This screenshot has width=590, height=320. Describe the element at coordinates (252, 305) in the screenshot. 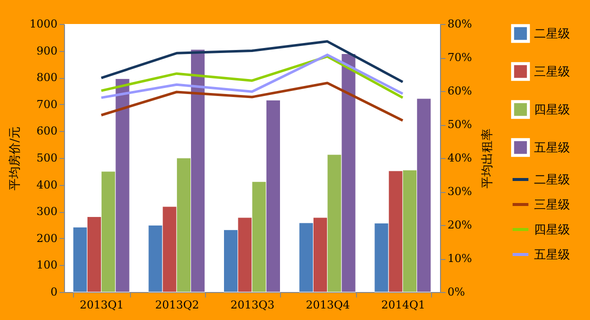

I see `x-tick-label: 2013Q3` at that location.